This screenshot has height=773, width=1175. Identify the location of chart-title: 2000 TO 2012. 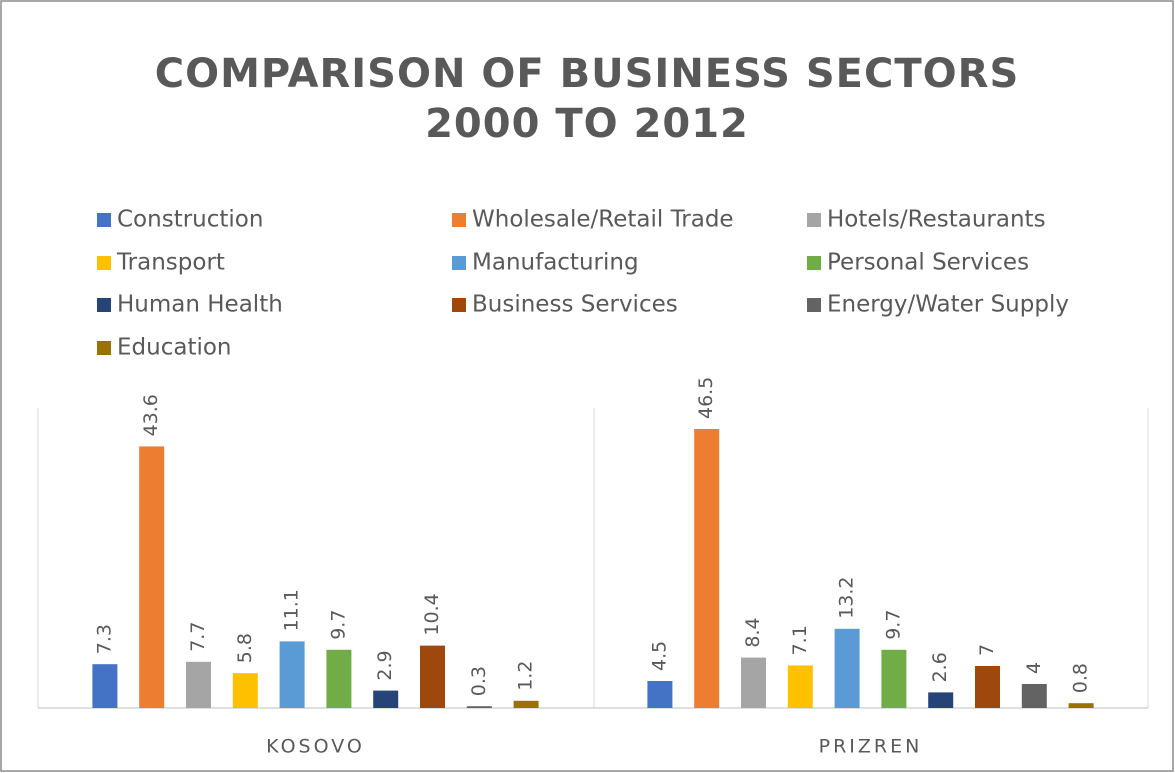
(587, 124).